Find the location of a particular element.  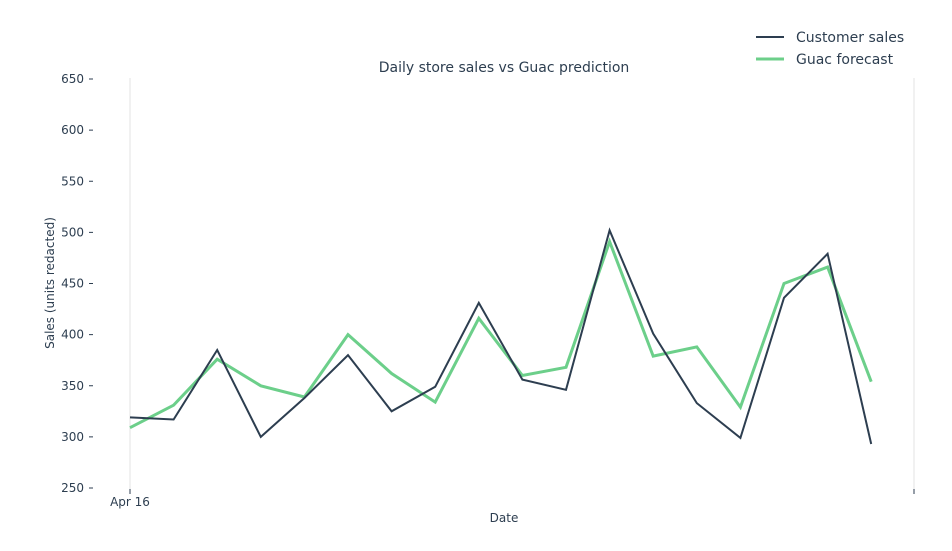

legend-label-customer-sales: Customer sales is located at coordinates (850, 38).